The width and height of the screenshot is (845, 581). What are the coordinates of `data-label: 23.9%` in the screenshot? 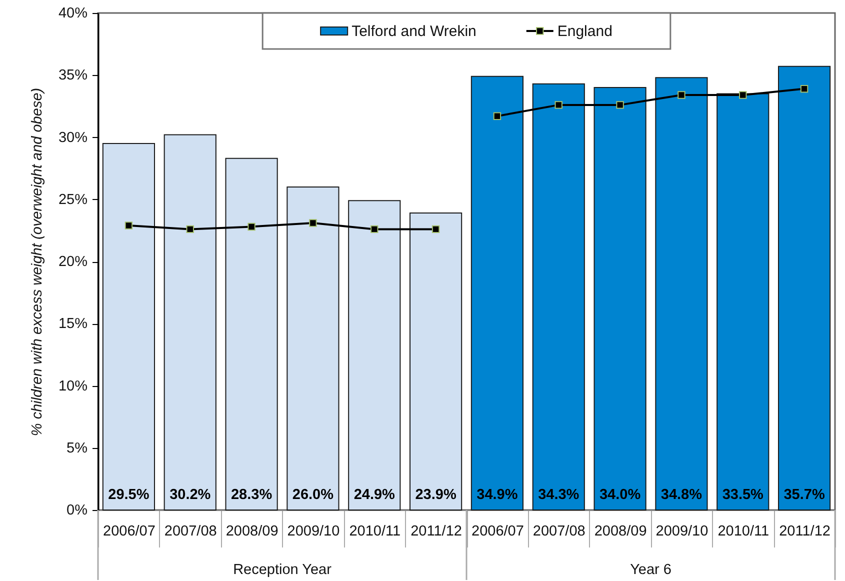 It's located at (435, 495).